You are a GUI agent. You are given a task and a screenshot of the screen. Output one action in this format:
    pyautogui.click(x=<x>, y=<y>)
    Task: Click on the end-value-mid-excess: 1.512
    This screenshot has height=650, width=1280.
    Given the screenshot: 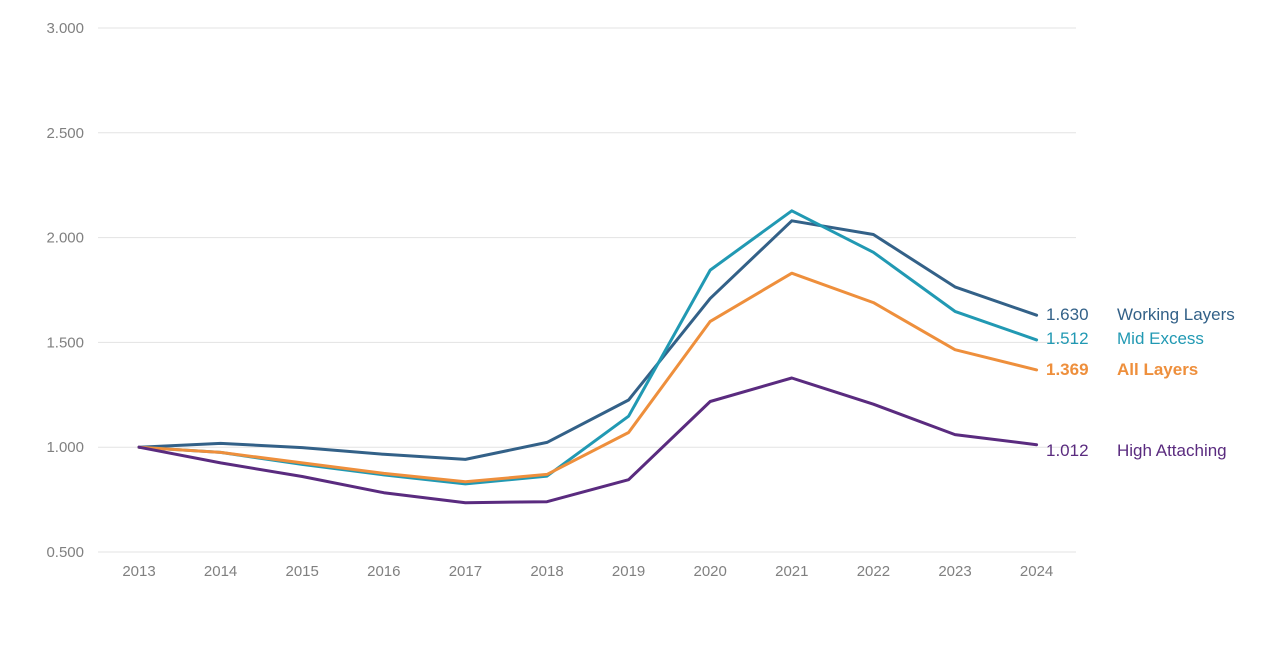 What is the action you would take?
    pyautogui.click(x=1067, y=338)
    